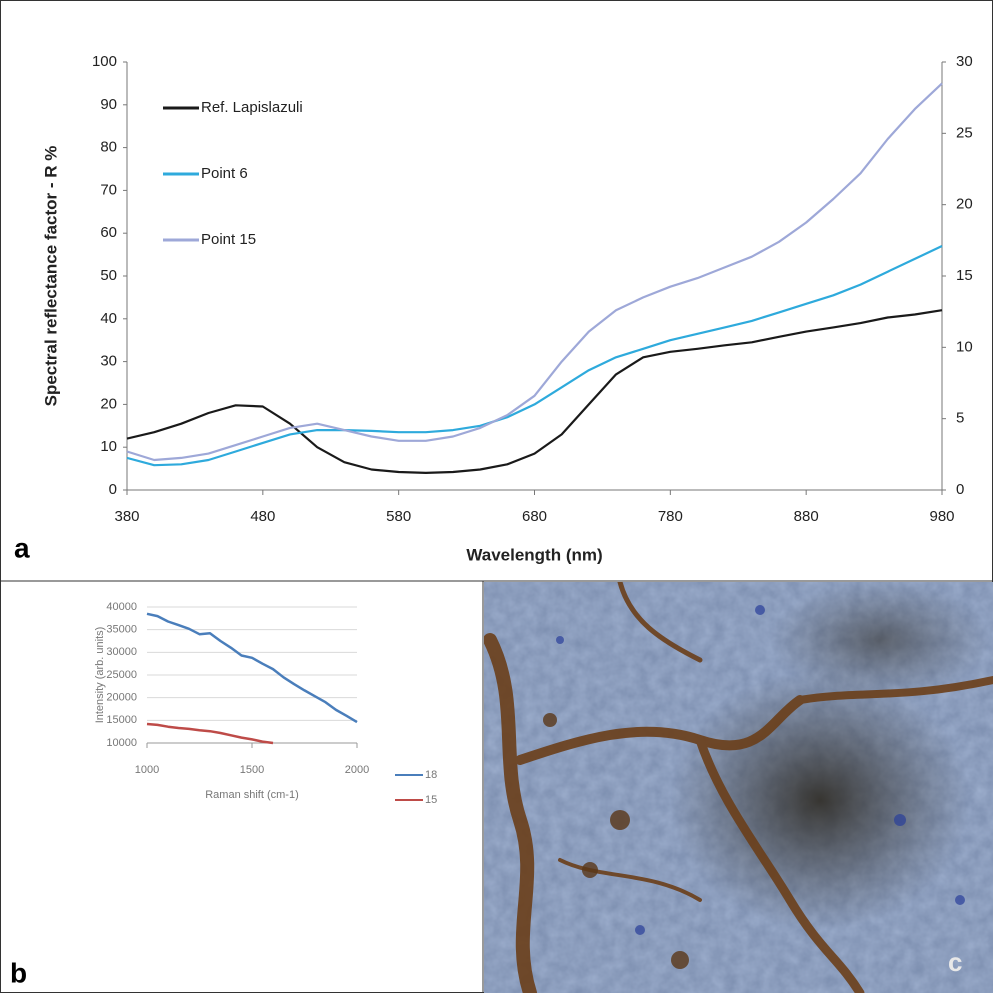 The image size is (993, 998). I want to click on x-tick-label: 680, so click(534, 516).